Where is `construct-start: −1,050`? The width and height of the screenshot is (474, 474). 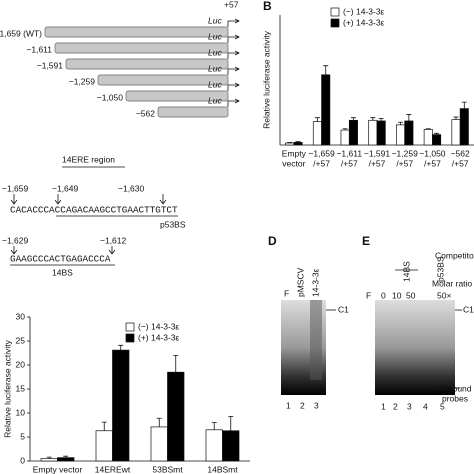 construct-start: −1,050 is located at coordinates (110, 97).